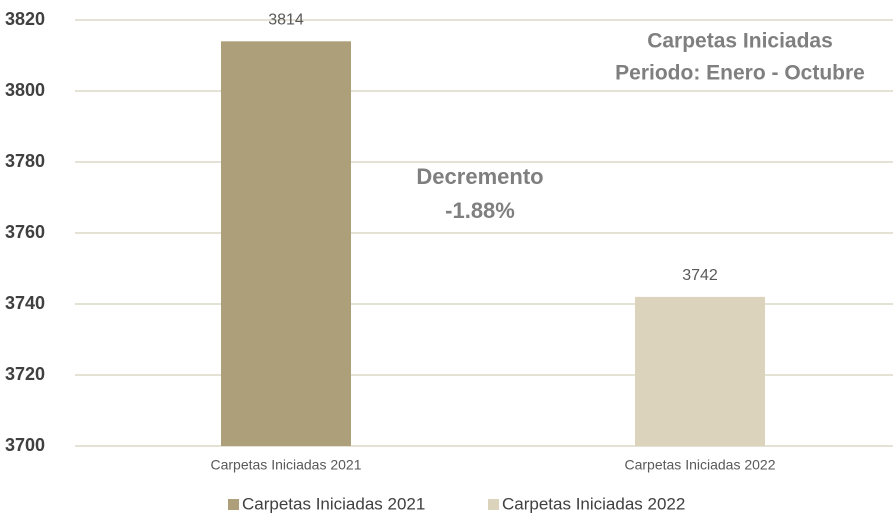 This screenshot has height=517, width=894. I want to click on y-tick-label: 3720, so click(25, 374).